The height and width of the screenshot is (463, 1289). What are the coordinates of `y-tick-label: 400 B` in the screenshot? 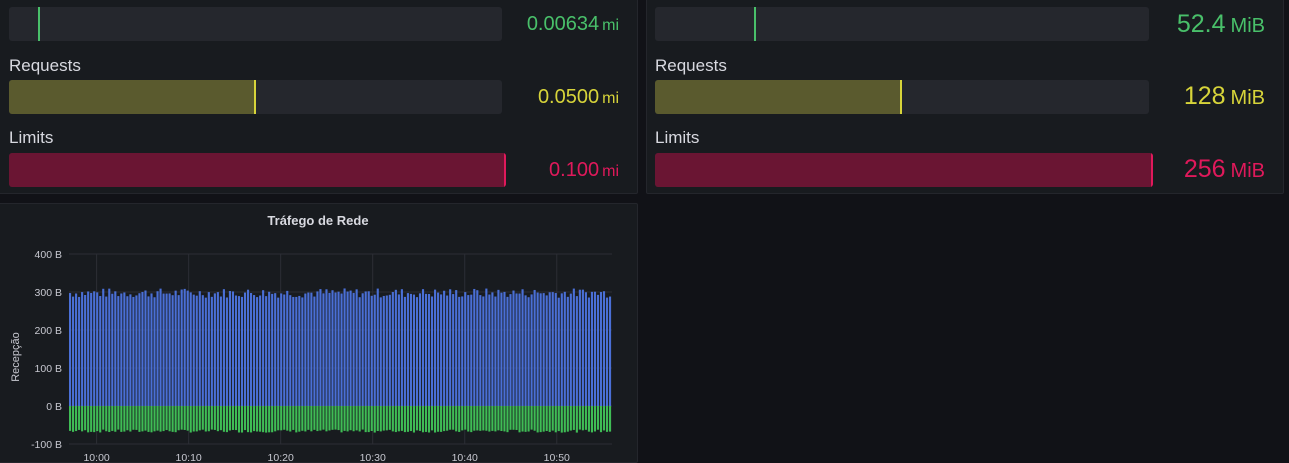 It's located at (48, 255).